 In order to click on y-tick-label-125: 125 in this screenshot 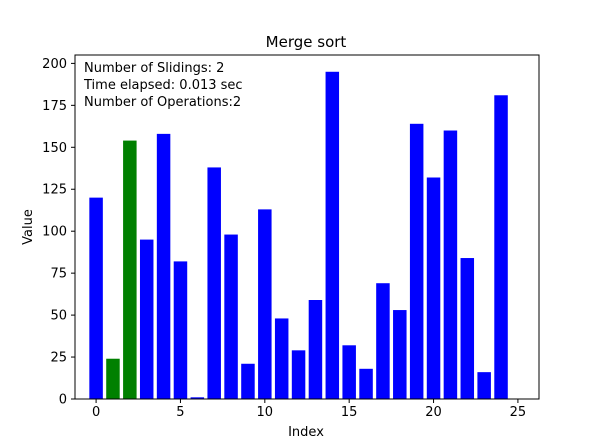, I will do `click(54, 190)`.